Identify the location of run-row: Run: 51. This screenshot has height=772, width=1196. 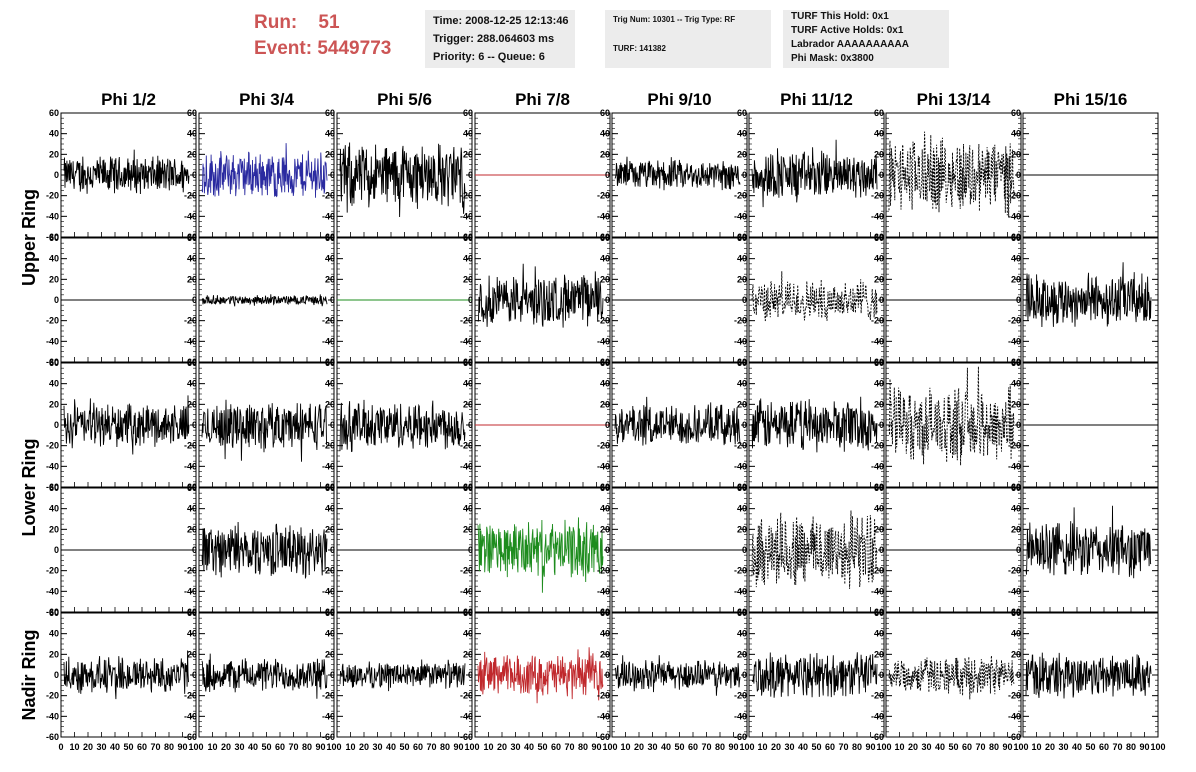
(322, 23).